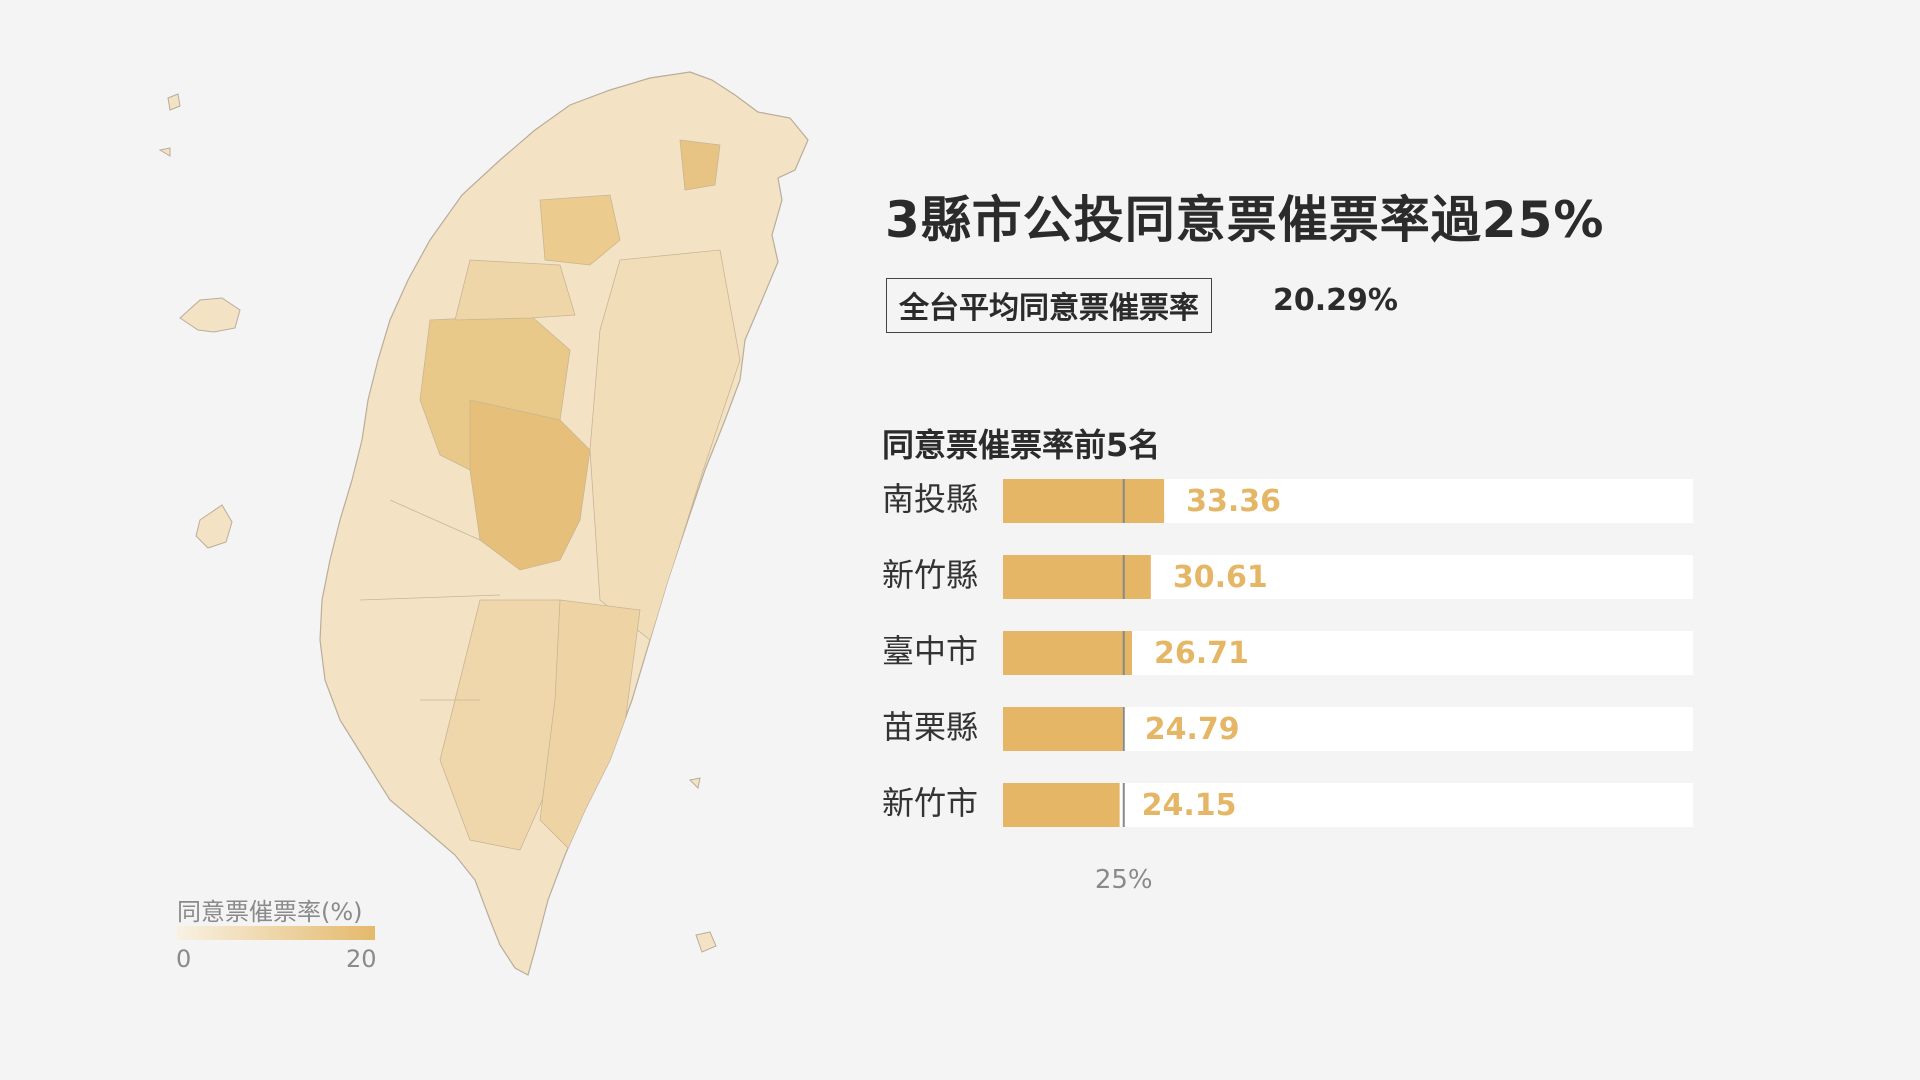  Describe the element at coordinates (930, 499) in the screenshot. I see `category-label: 南投縣` at that location.